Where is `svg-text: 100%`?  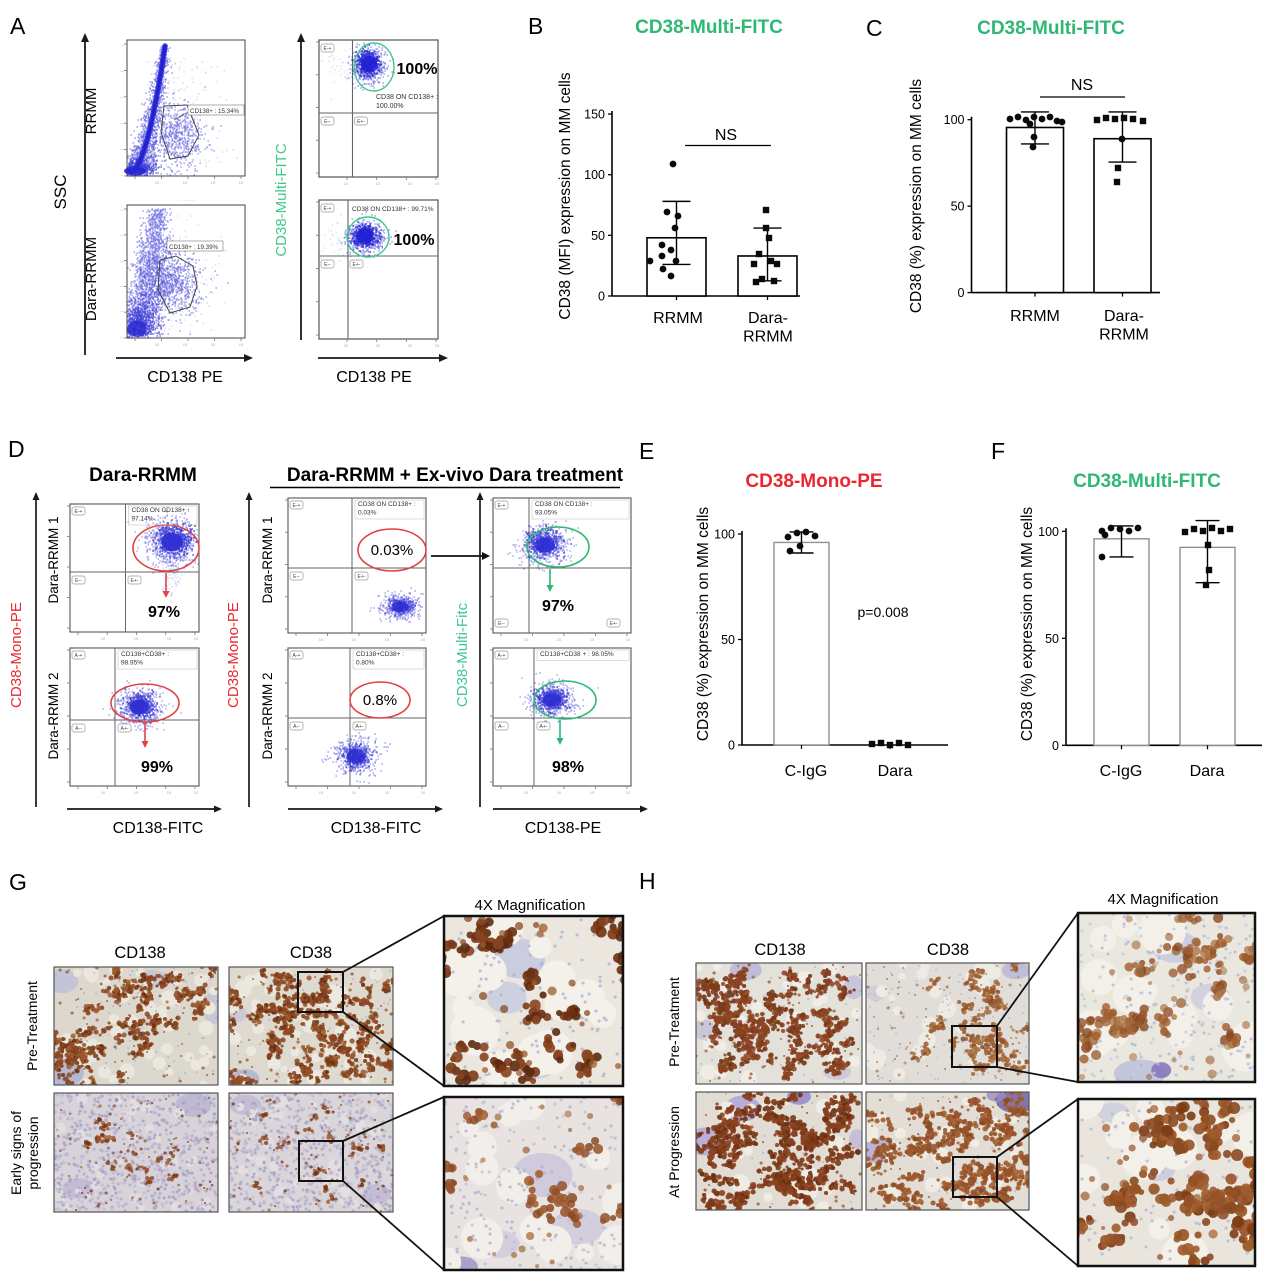 svg-text: 100% is located at coordinates (417, 69).